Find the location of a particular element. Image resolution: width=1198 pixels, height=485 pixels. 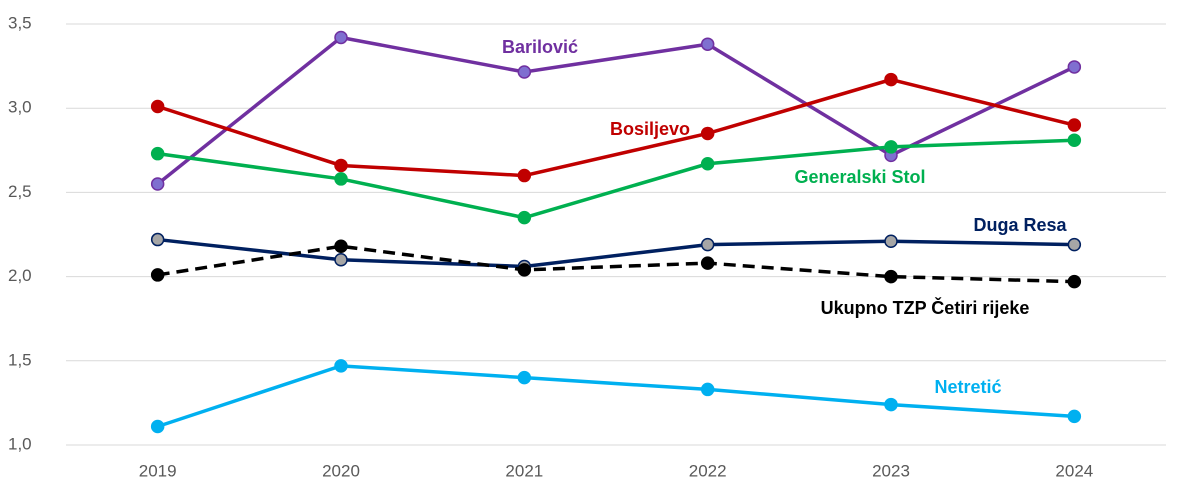

y-tick-label: 1,0 is located at coordinates (20, 443).